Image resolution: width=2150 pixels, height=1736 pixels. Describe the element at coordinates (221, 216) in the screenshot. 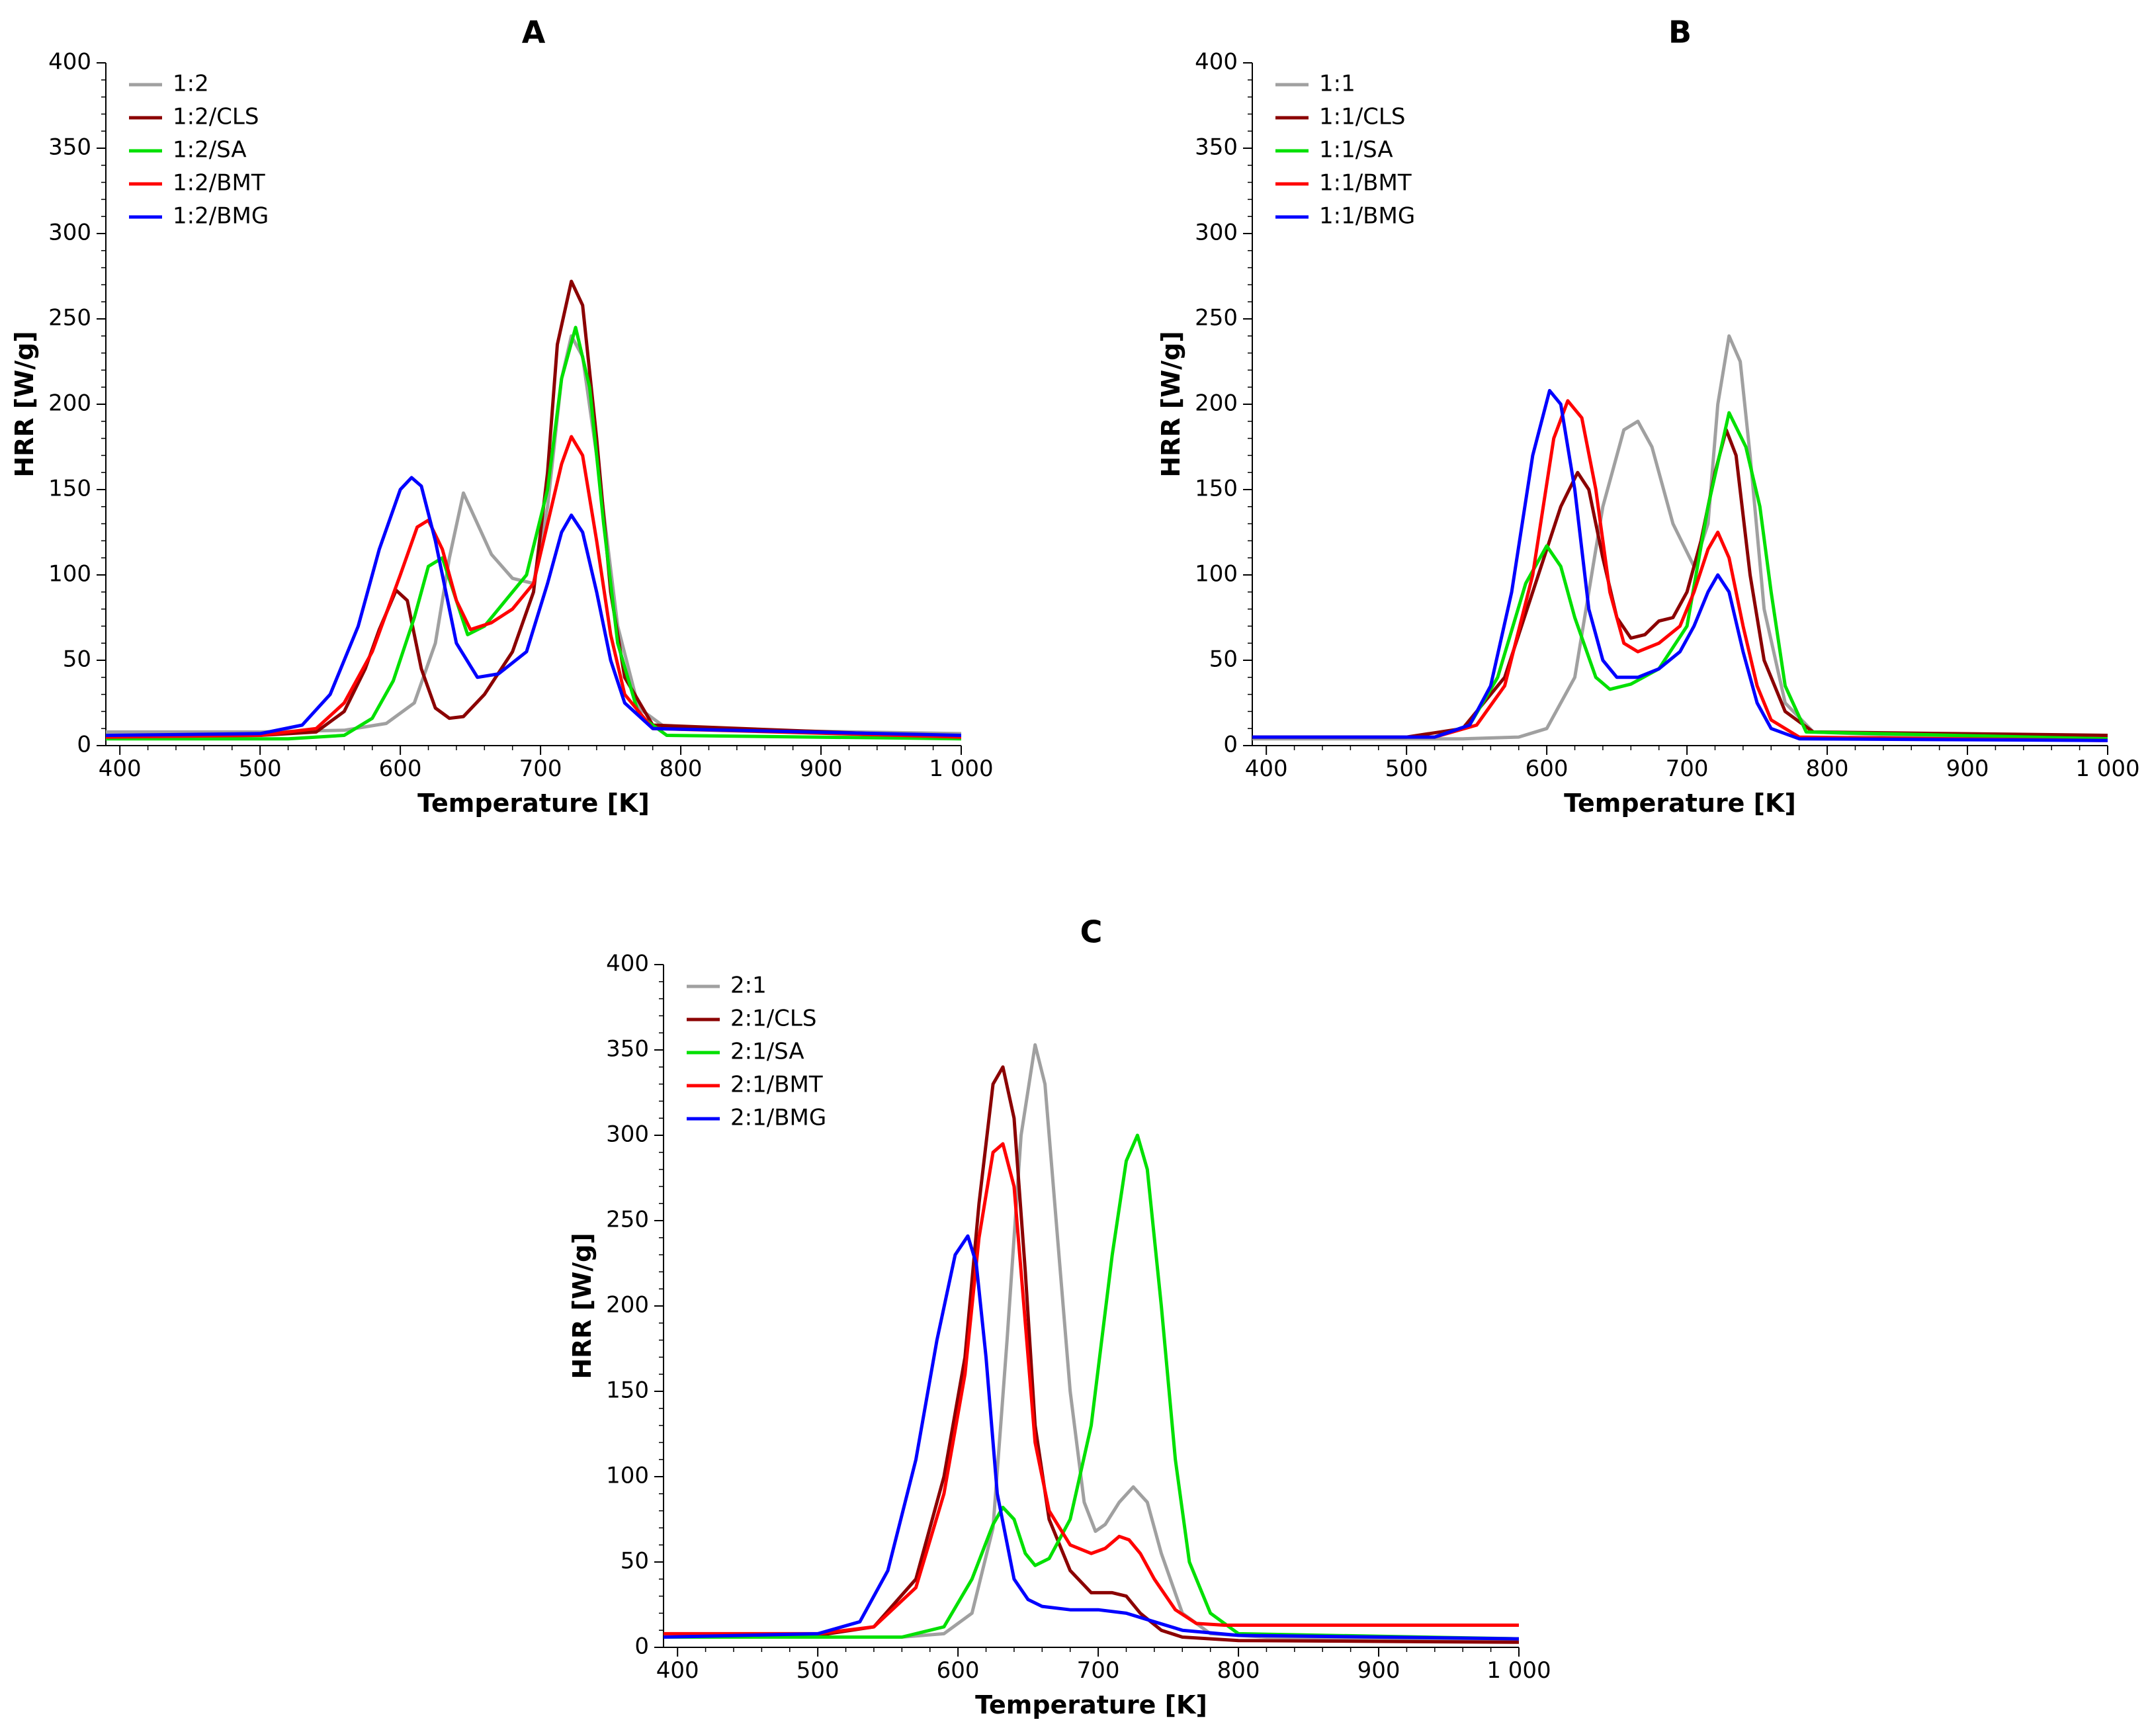

I see `legend-label: 1:2/BMG` at that location.